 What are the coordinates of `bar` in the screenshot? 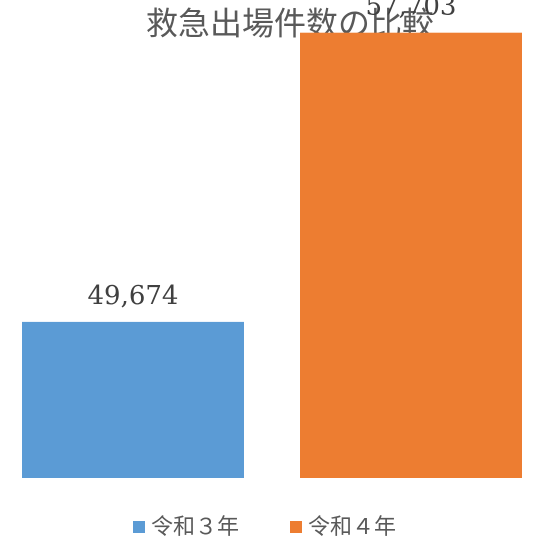 It's located at (133, 399).